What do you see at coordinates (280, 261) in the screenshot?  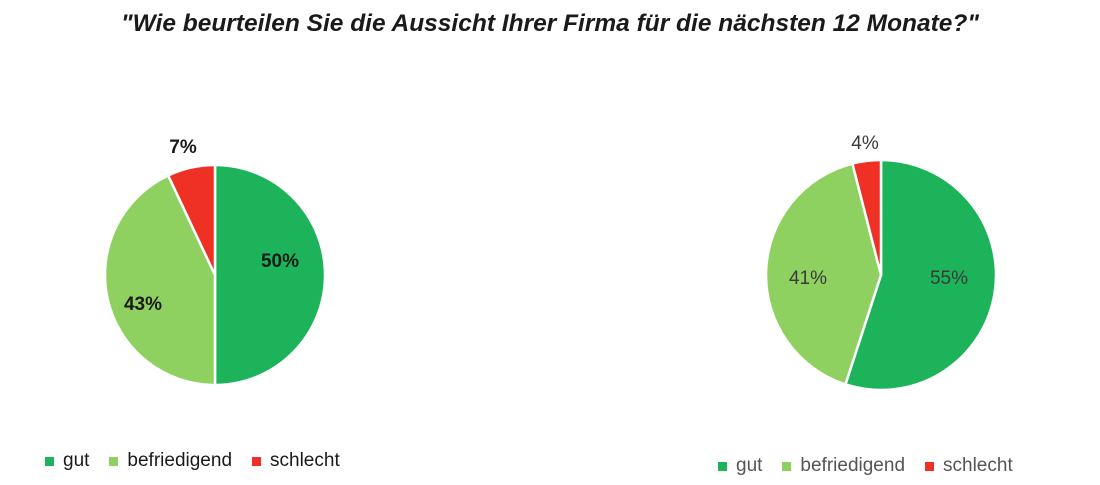 I see `data-label-gut: 50%` at bounding box center [280, 261].